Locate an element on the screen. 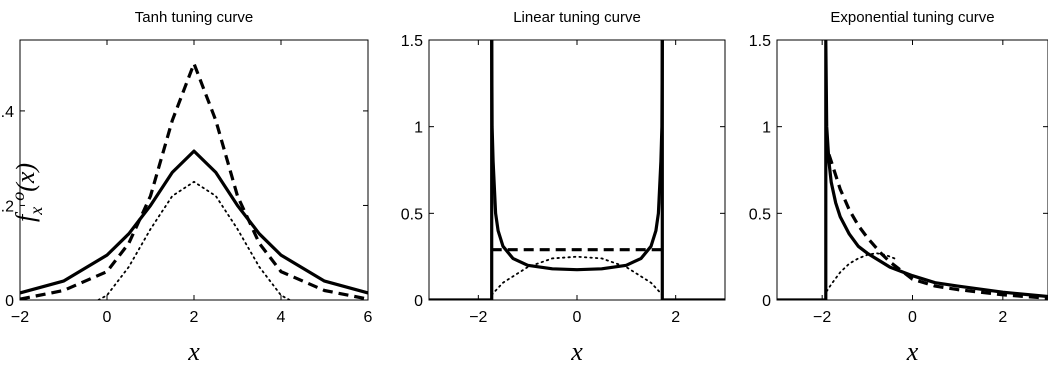 The image size is (1048, 366). y-axis-label-sub: x is located at coordinates (36, 211).